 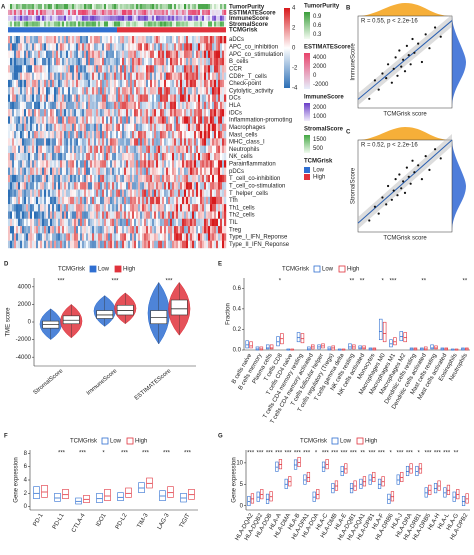 What do you see at coordinates (405, 133) in the screenshot?
I see `marginal-density-x` at bounding box center [405, 133].